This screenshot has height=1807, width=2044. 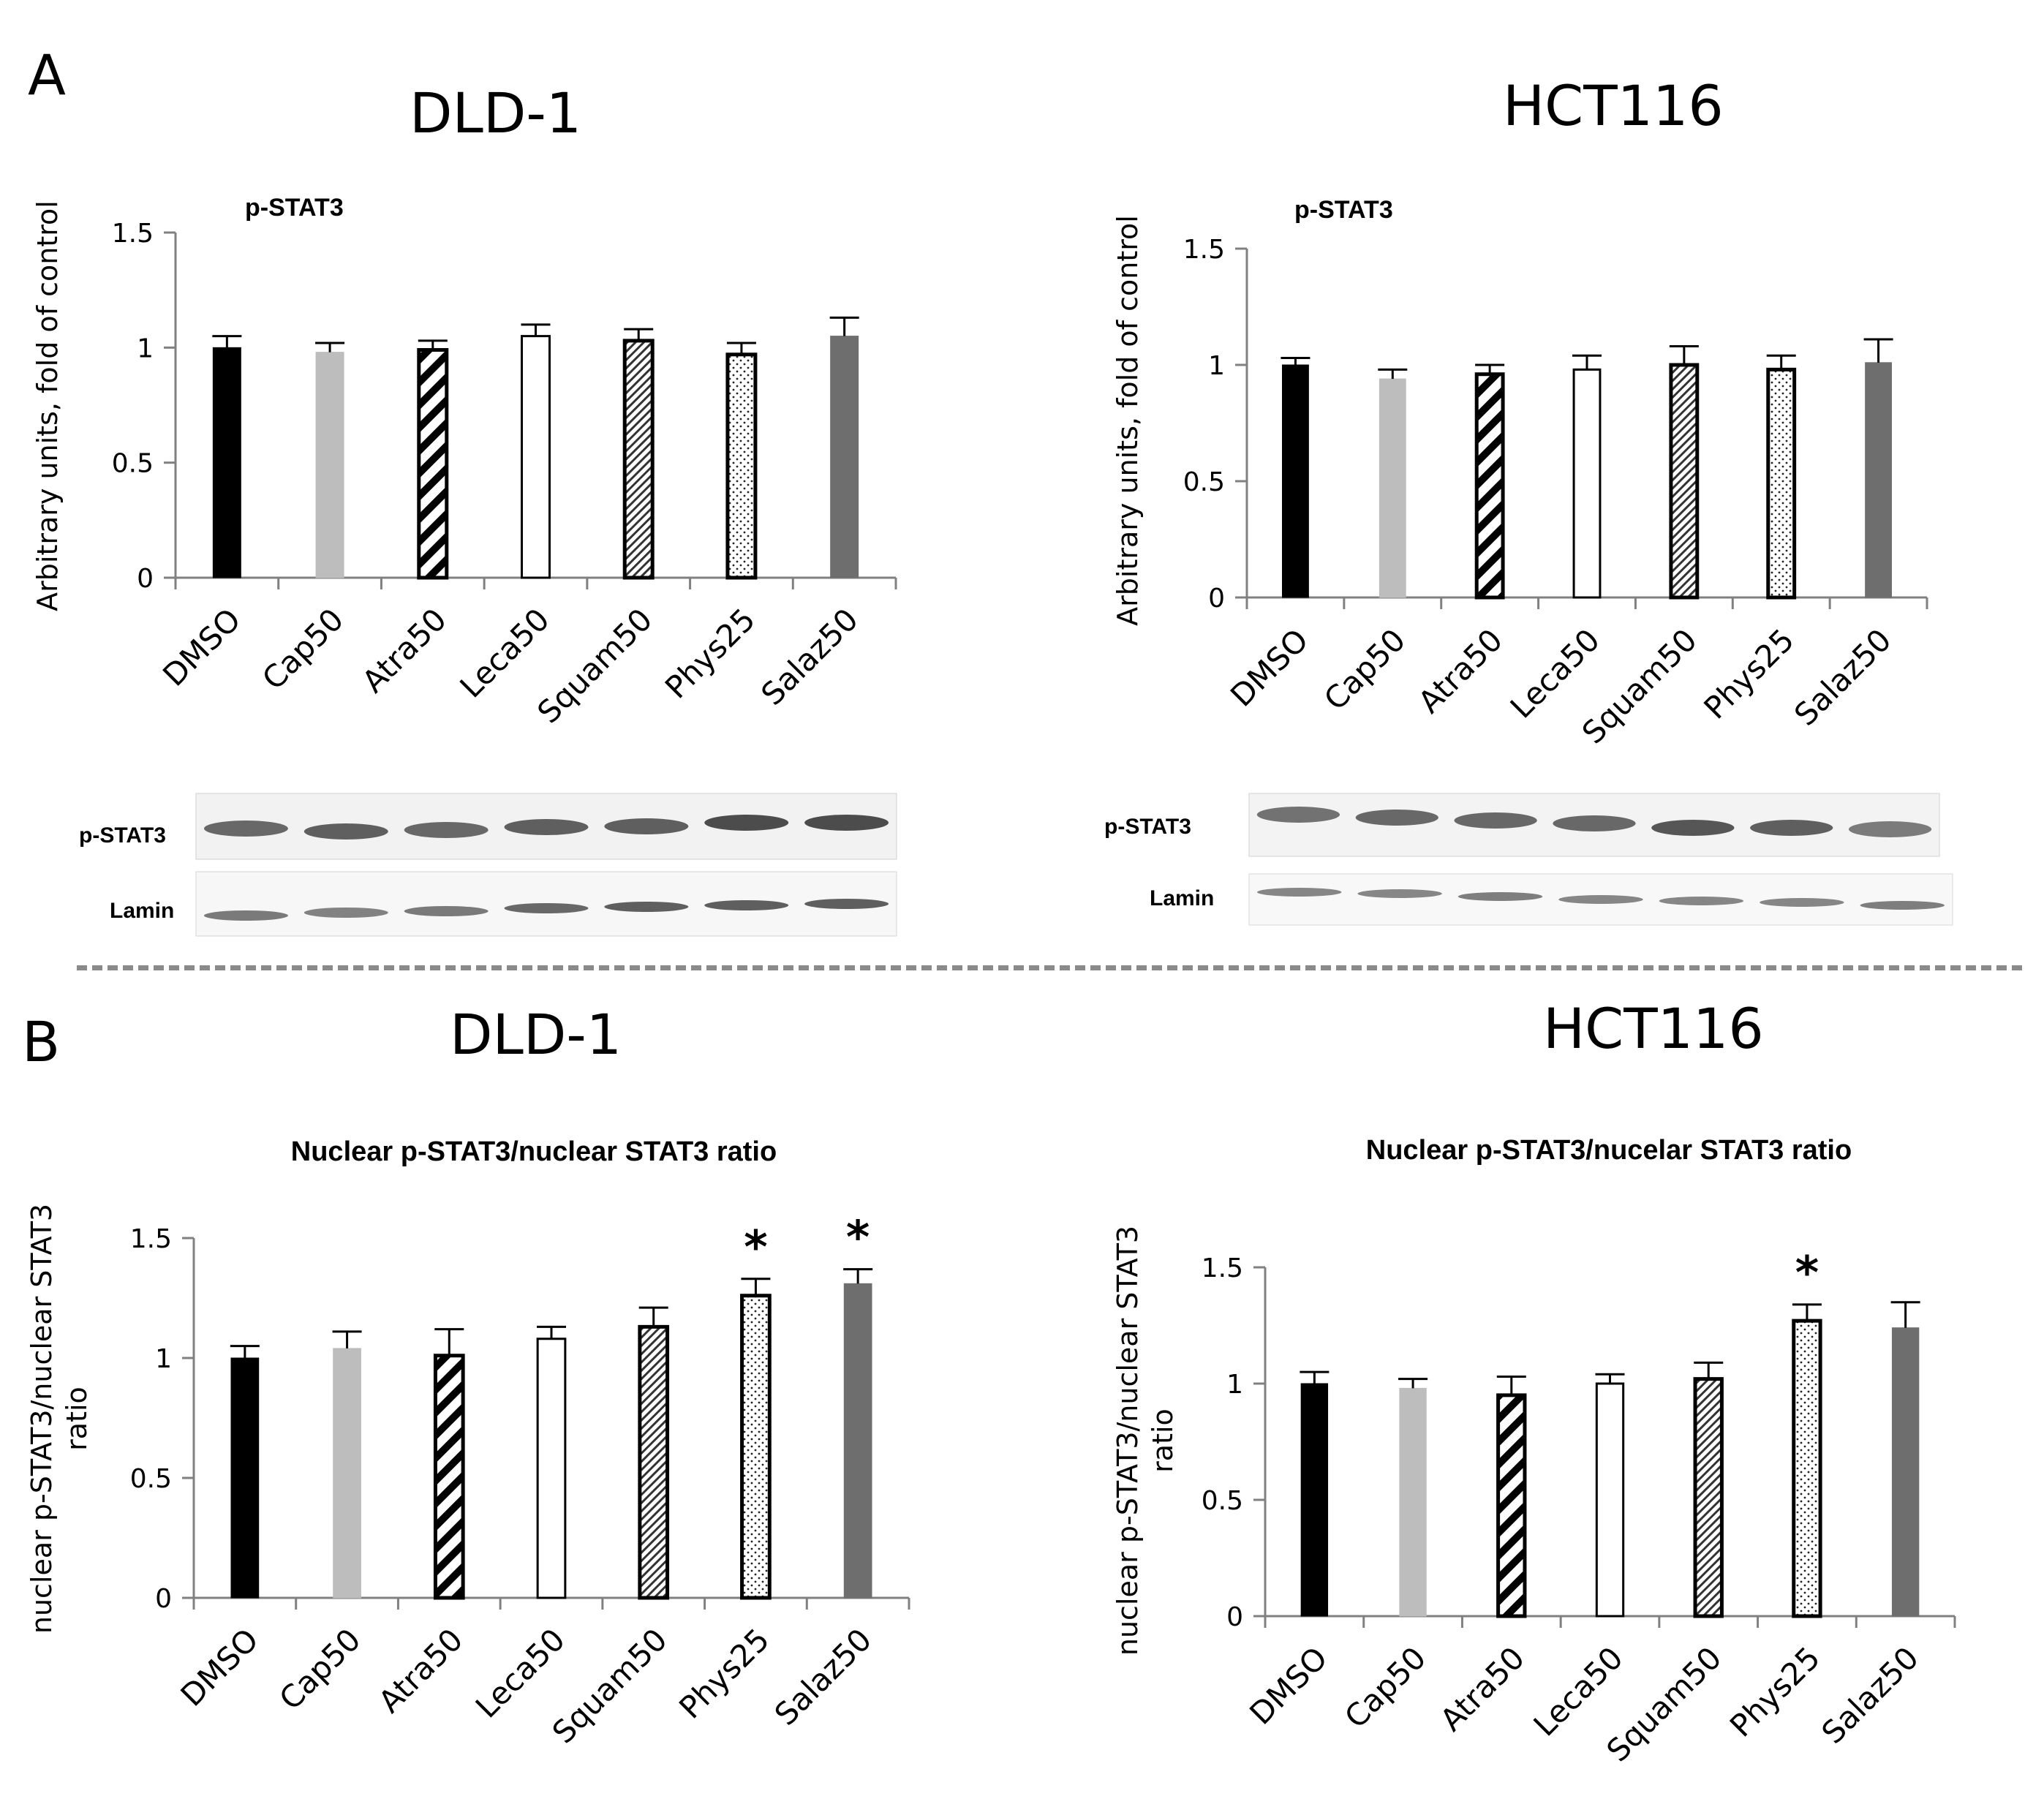 What do you see at coordinates (534, 1151) in the screenshot?
I see `chart-title: Nuclear p-STAT3/nuclear STAT3 ratio` at bounding box center [534, 1151].